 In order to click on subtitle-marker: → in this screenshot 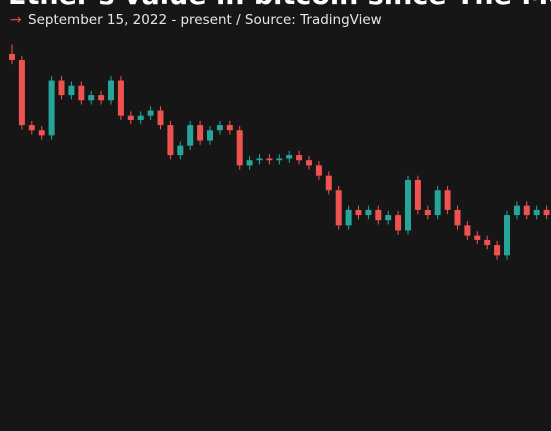, I will do `click(16, 20)`.